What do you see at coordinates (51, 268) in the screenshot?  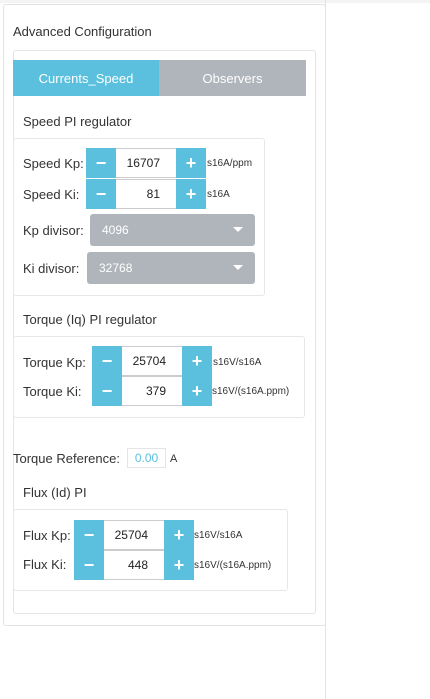 I see `ki-divisor-label: Ki divisor:` at bounding box center [51, 268].